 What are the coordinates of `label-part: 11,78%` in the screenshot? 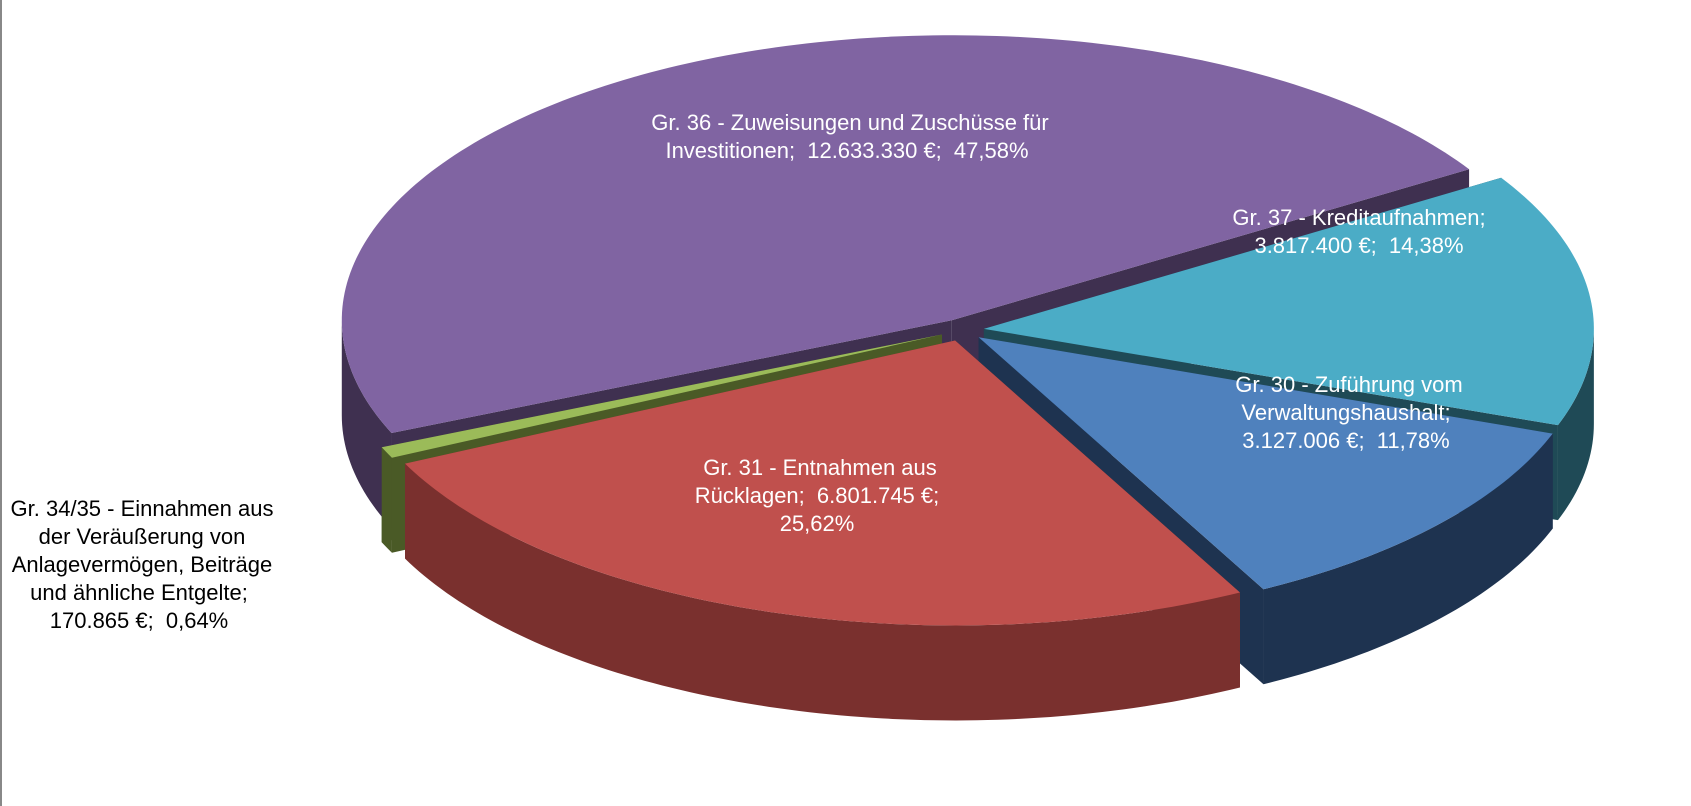 It's located at (1413, 440).